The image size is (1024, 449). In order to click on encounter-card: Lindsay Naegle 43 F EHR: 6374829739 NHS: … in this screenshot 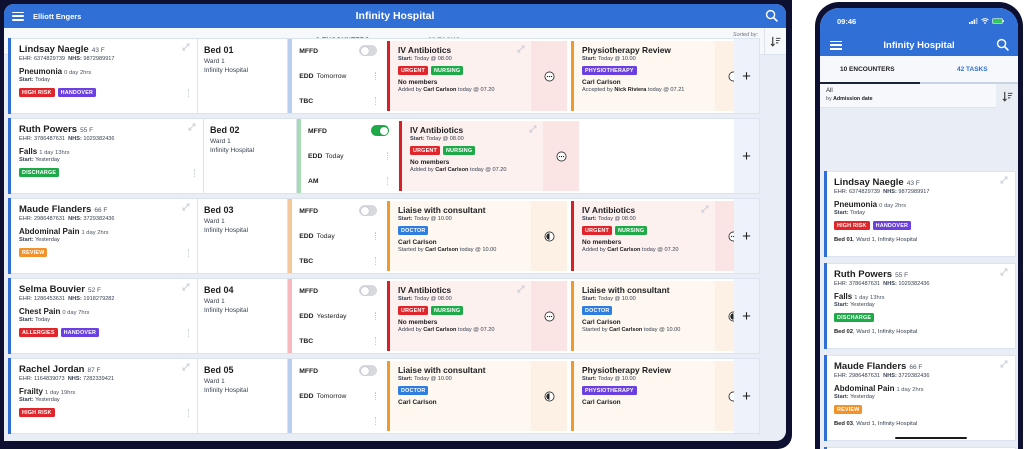, I will do `click(920, 214)`.